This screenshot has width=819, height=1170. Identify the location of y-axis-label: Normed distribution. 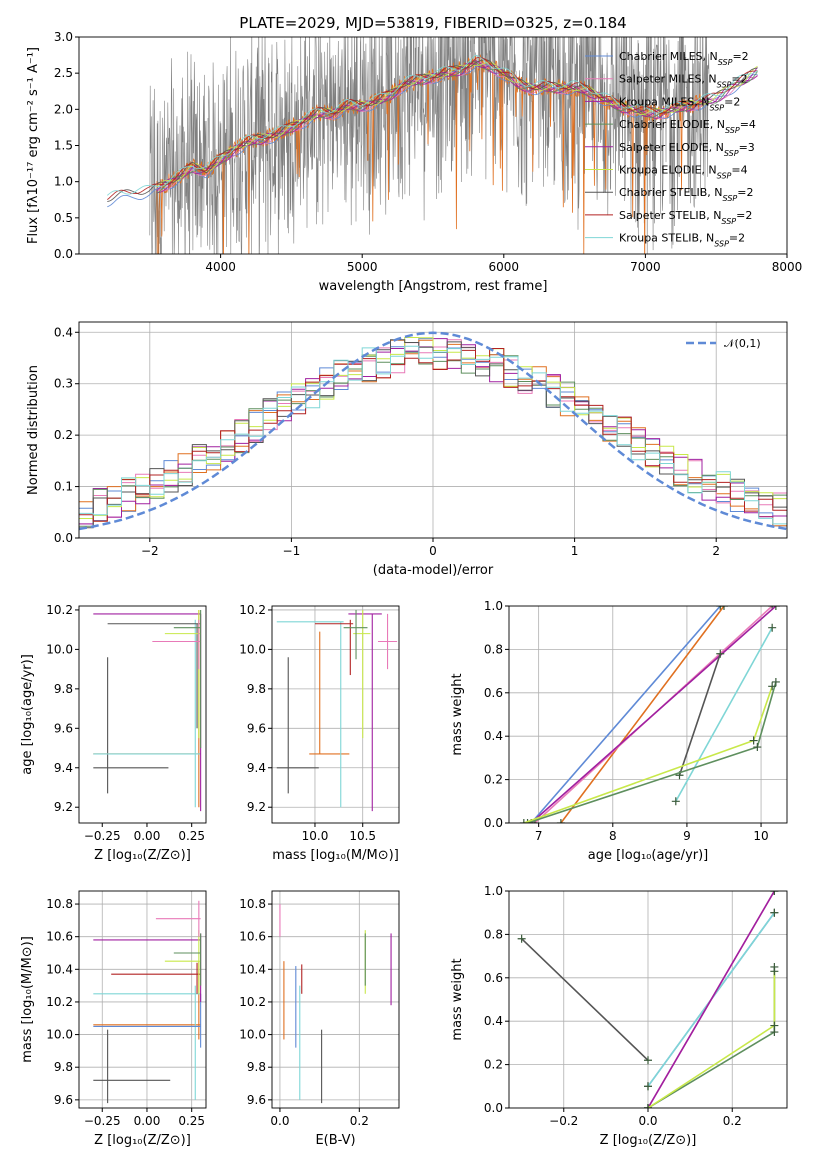
(33, 430).